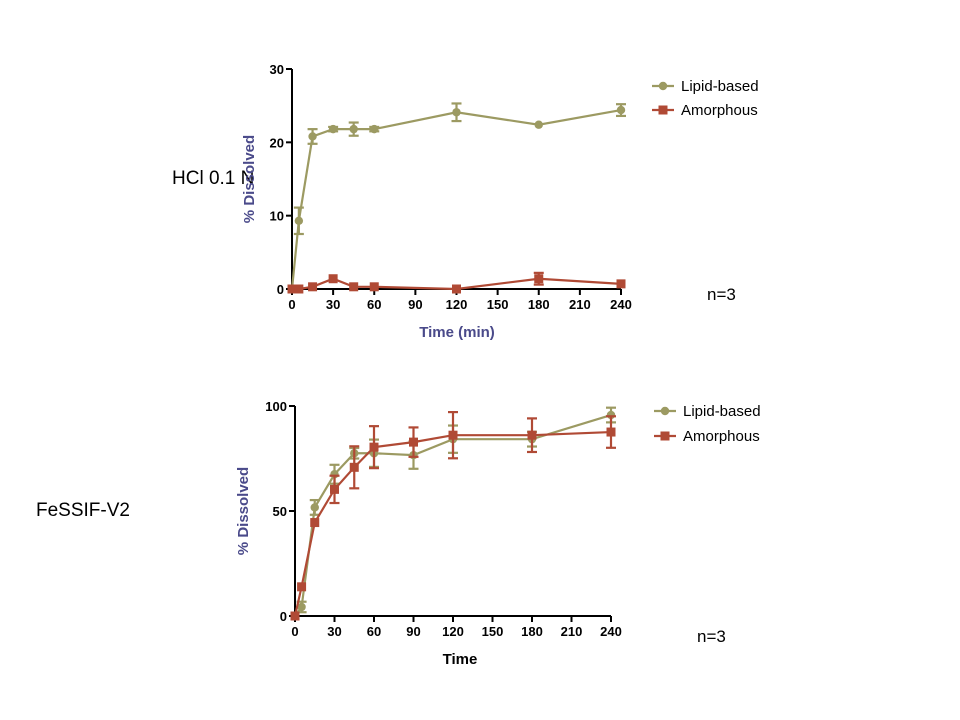  I want to click on y-tick-label: 100, so click(276, 406).